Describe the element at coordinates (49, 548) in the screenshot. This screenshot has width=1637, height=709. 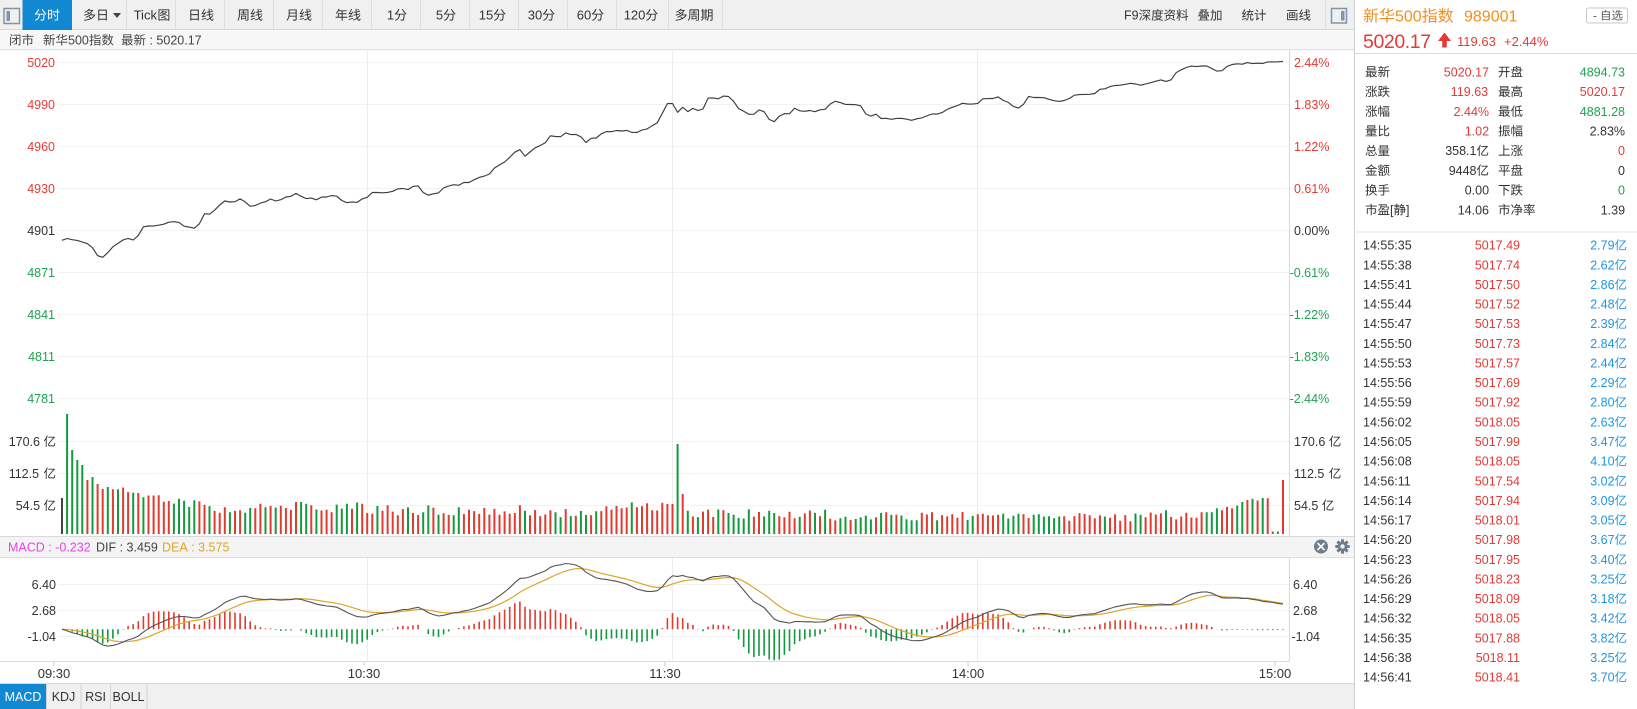
I see `svg-text: MACD : -0.232` at that location.